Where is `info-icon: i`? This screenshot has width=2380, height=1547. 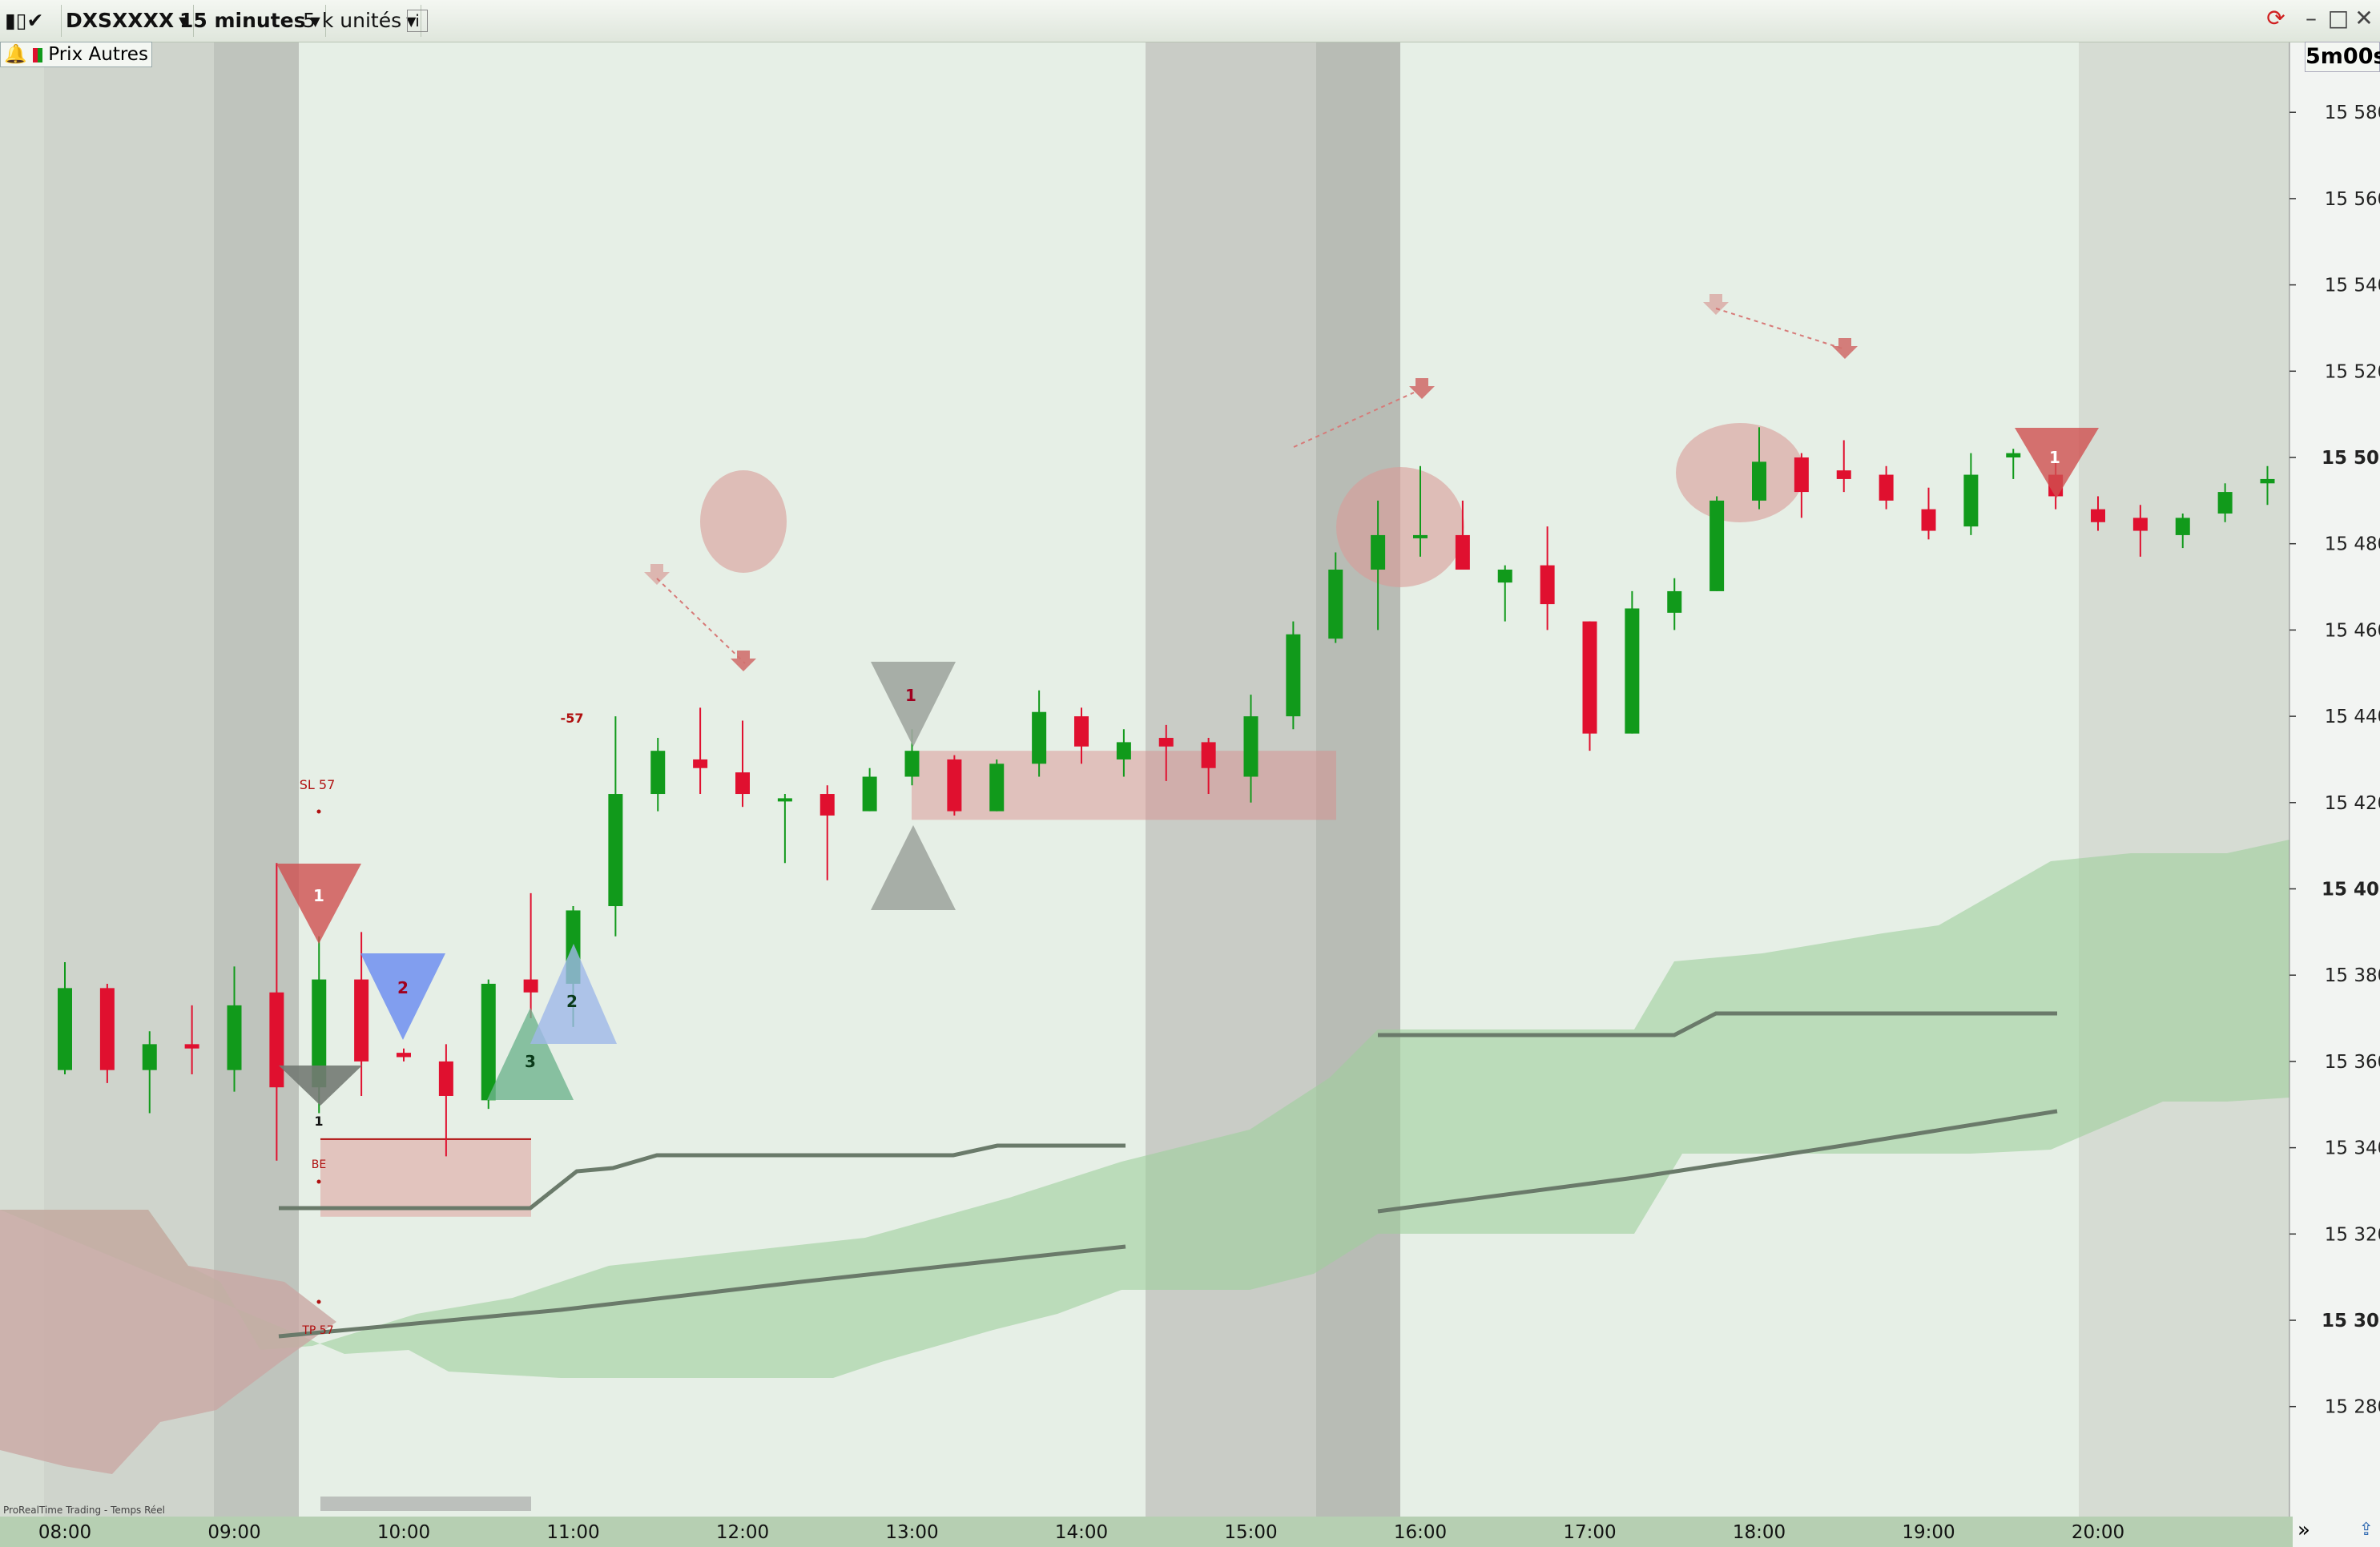 info-icon: i is located at coordinates (417, 21).